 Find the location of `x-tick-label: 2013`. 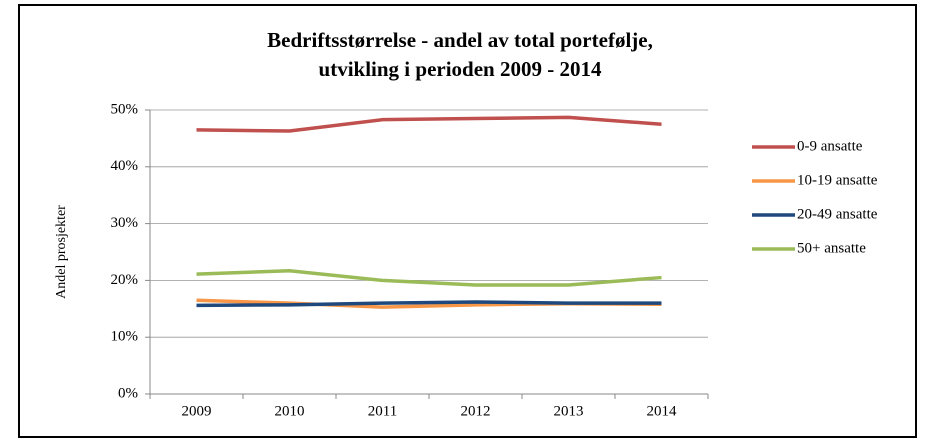

x-tick-label: 2013 is located at coordinates (569, 411).